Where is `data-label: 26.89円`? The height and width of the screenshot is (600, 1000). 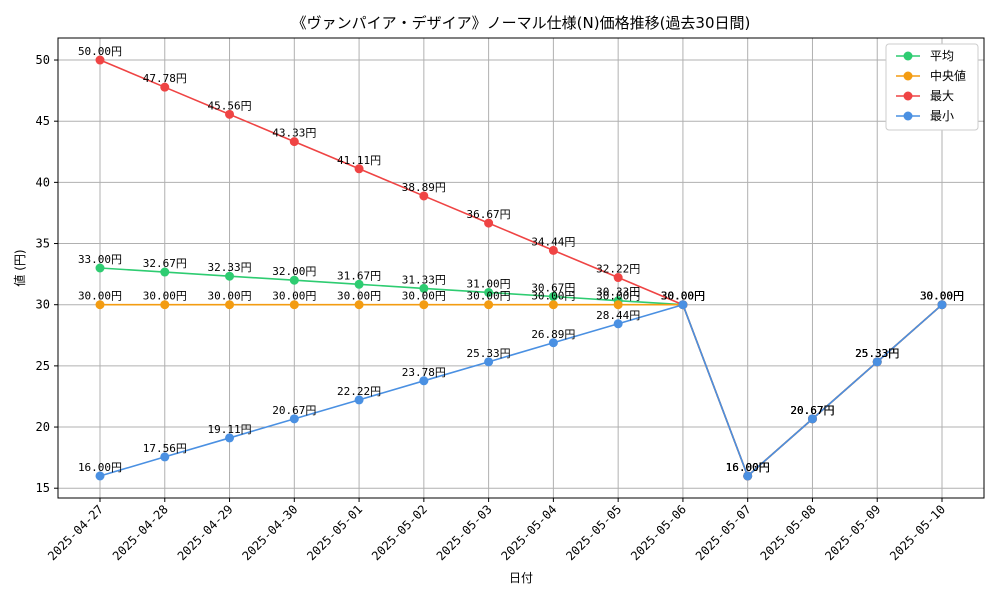
data-label: 26.89円 is located at coordinates (553, 334).